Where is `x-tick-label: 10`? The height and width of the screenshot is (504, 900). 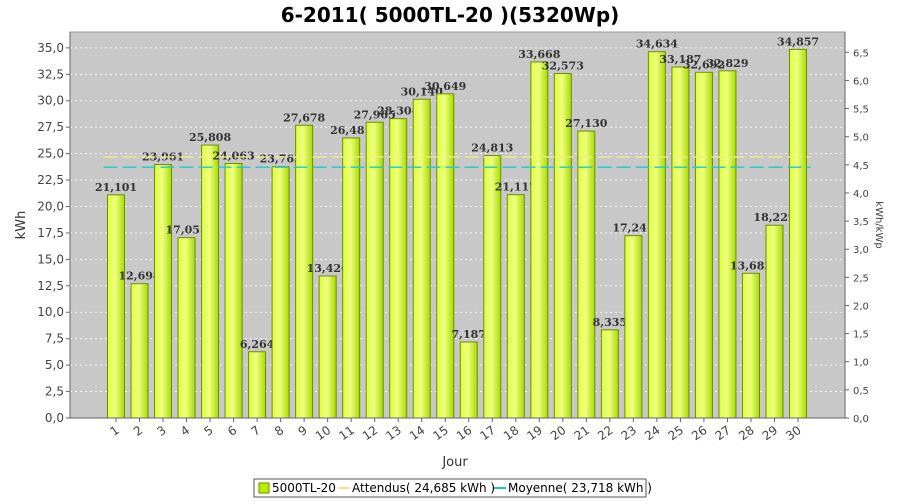 x-tick-label: 10 is located at coordinates (323, 433).